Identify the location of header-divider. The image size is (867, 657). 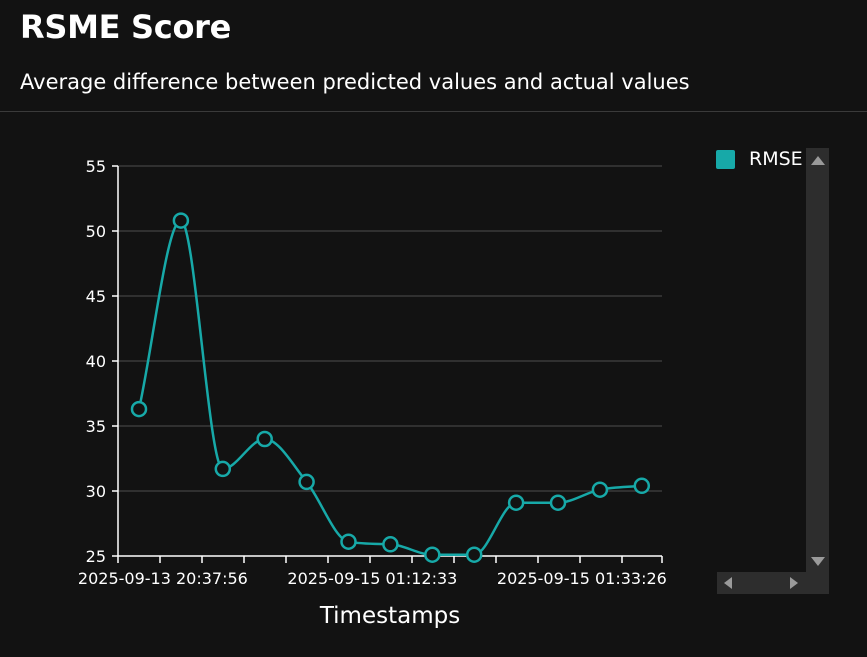
(433, 111).